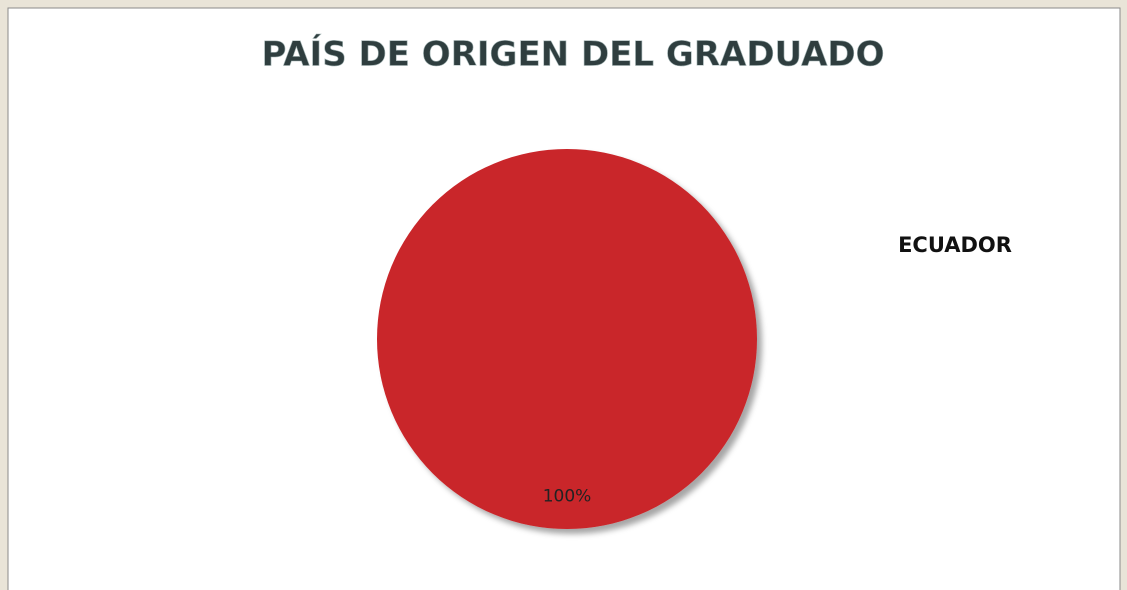 This screenshot has height=590, width=1127. Describe the element at coordinates (567, 497) in the screenshot. I see `data-label: 100%` at that location.